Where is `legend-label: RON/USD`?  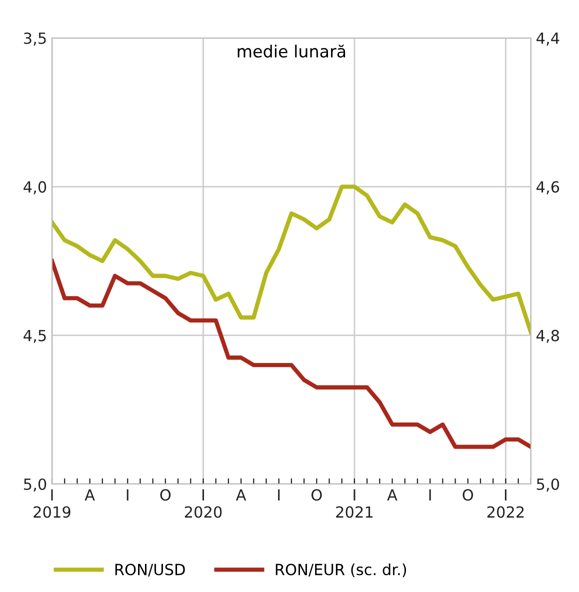 legend-label: RON/USD is located at coordinates (150, 570).